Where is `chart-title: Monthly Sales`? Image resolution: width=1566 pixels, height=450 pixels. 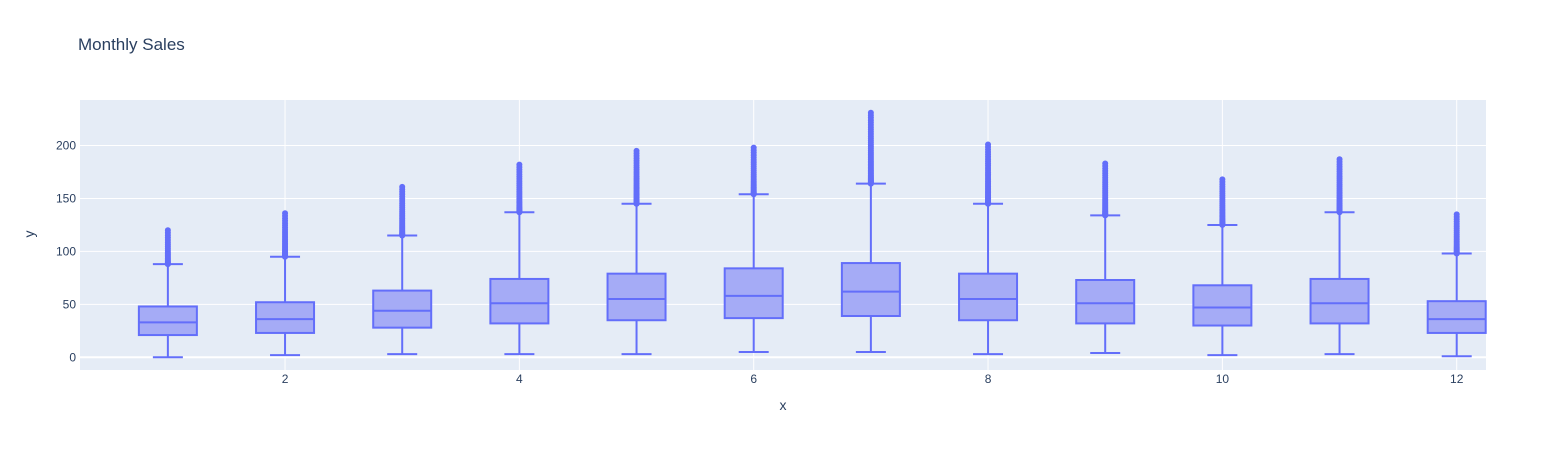 chart-title: Monthly Sales is located at coordinates (131, 44).